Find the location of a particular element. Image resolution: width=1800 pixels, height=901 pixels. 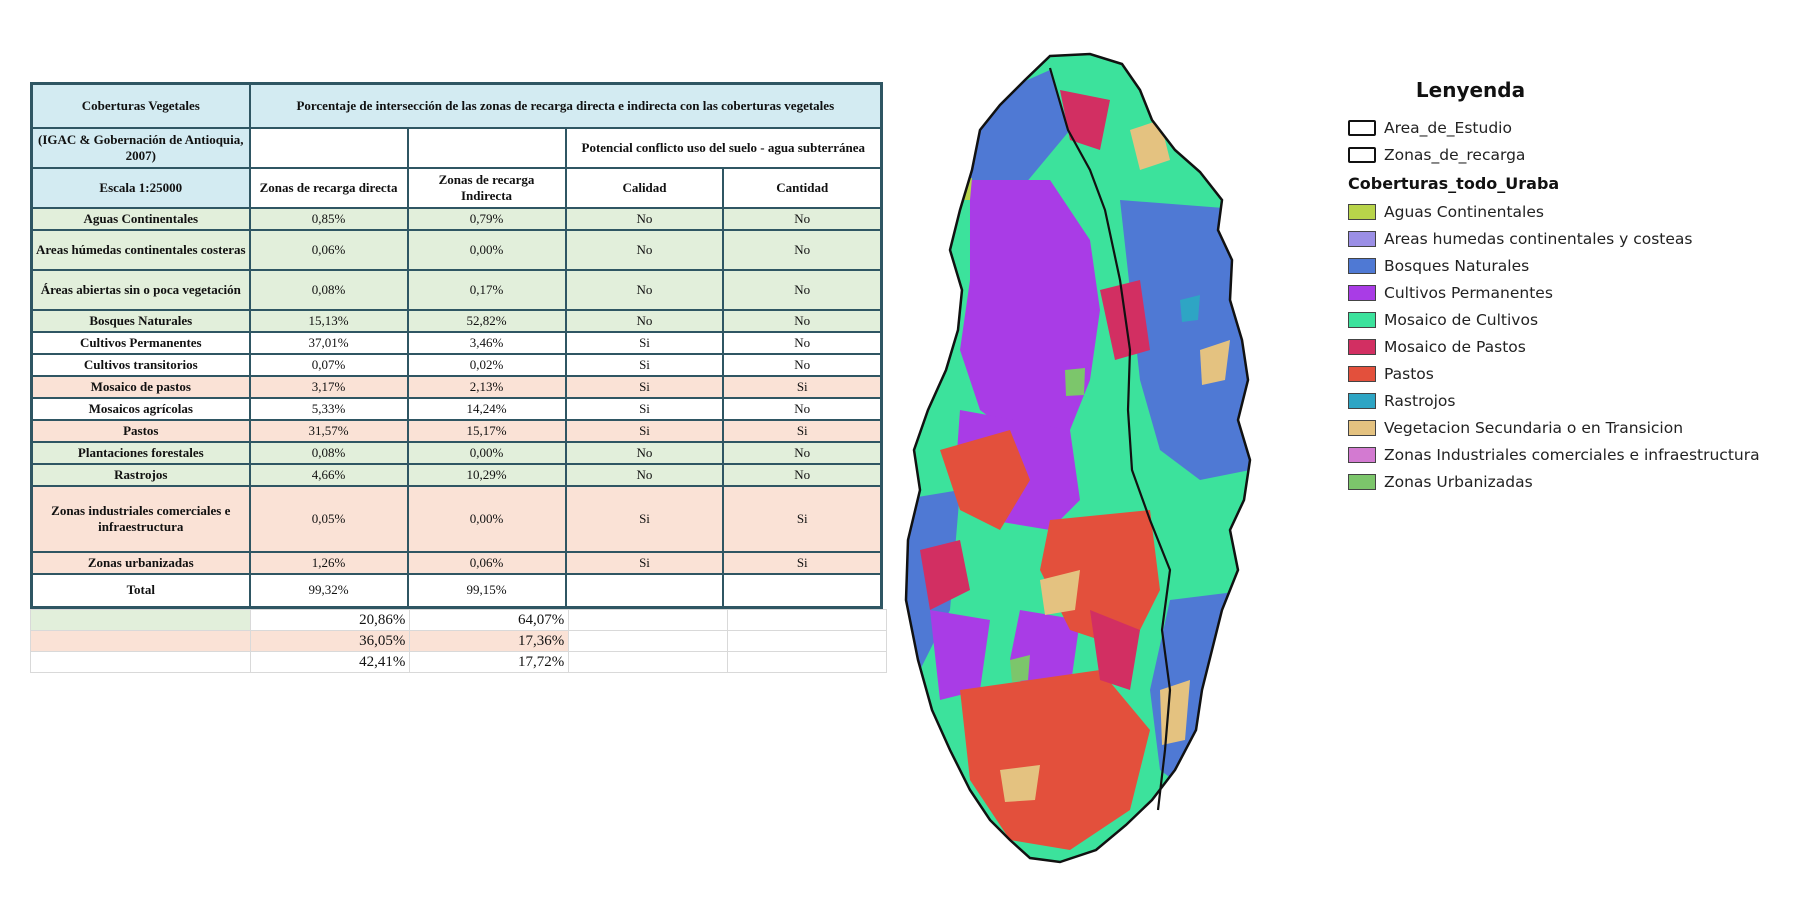

table-row: Cultivos transitorios 0,07% 0,02% Si No is located at coordinates (456, 364).